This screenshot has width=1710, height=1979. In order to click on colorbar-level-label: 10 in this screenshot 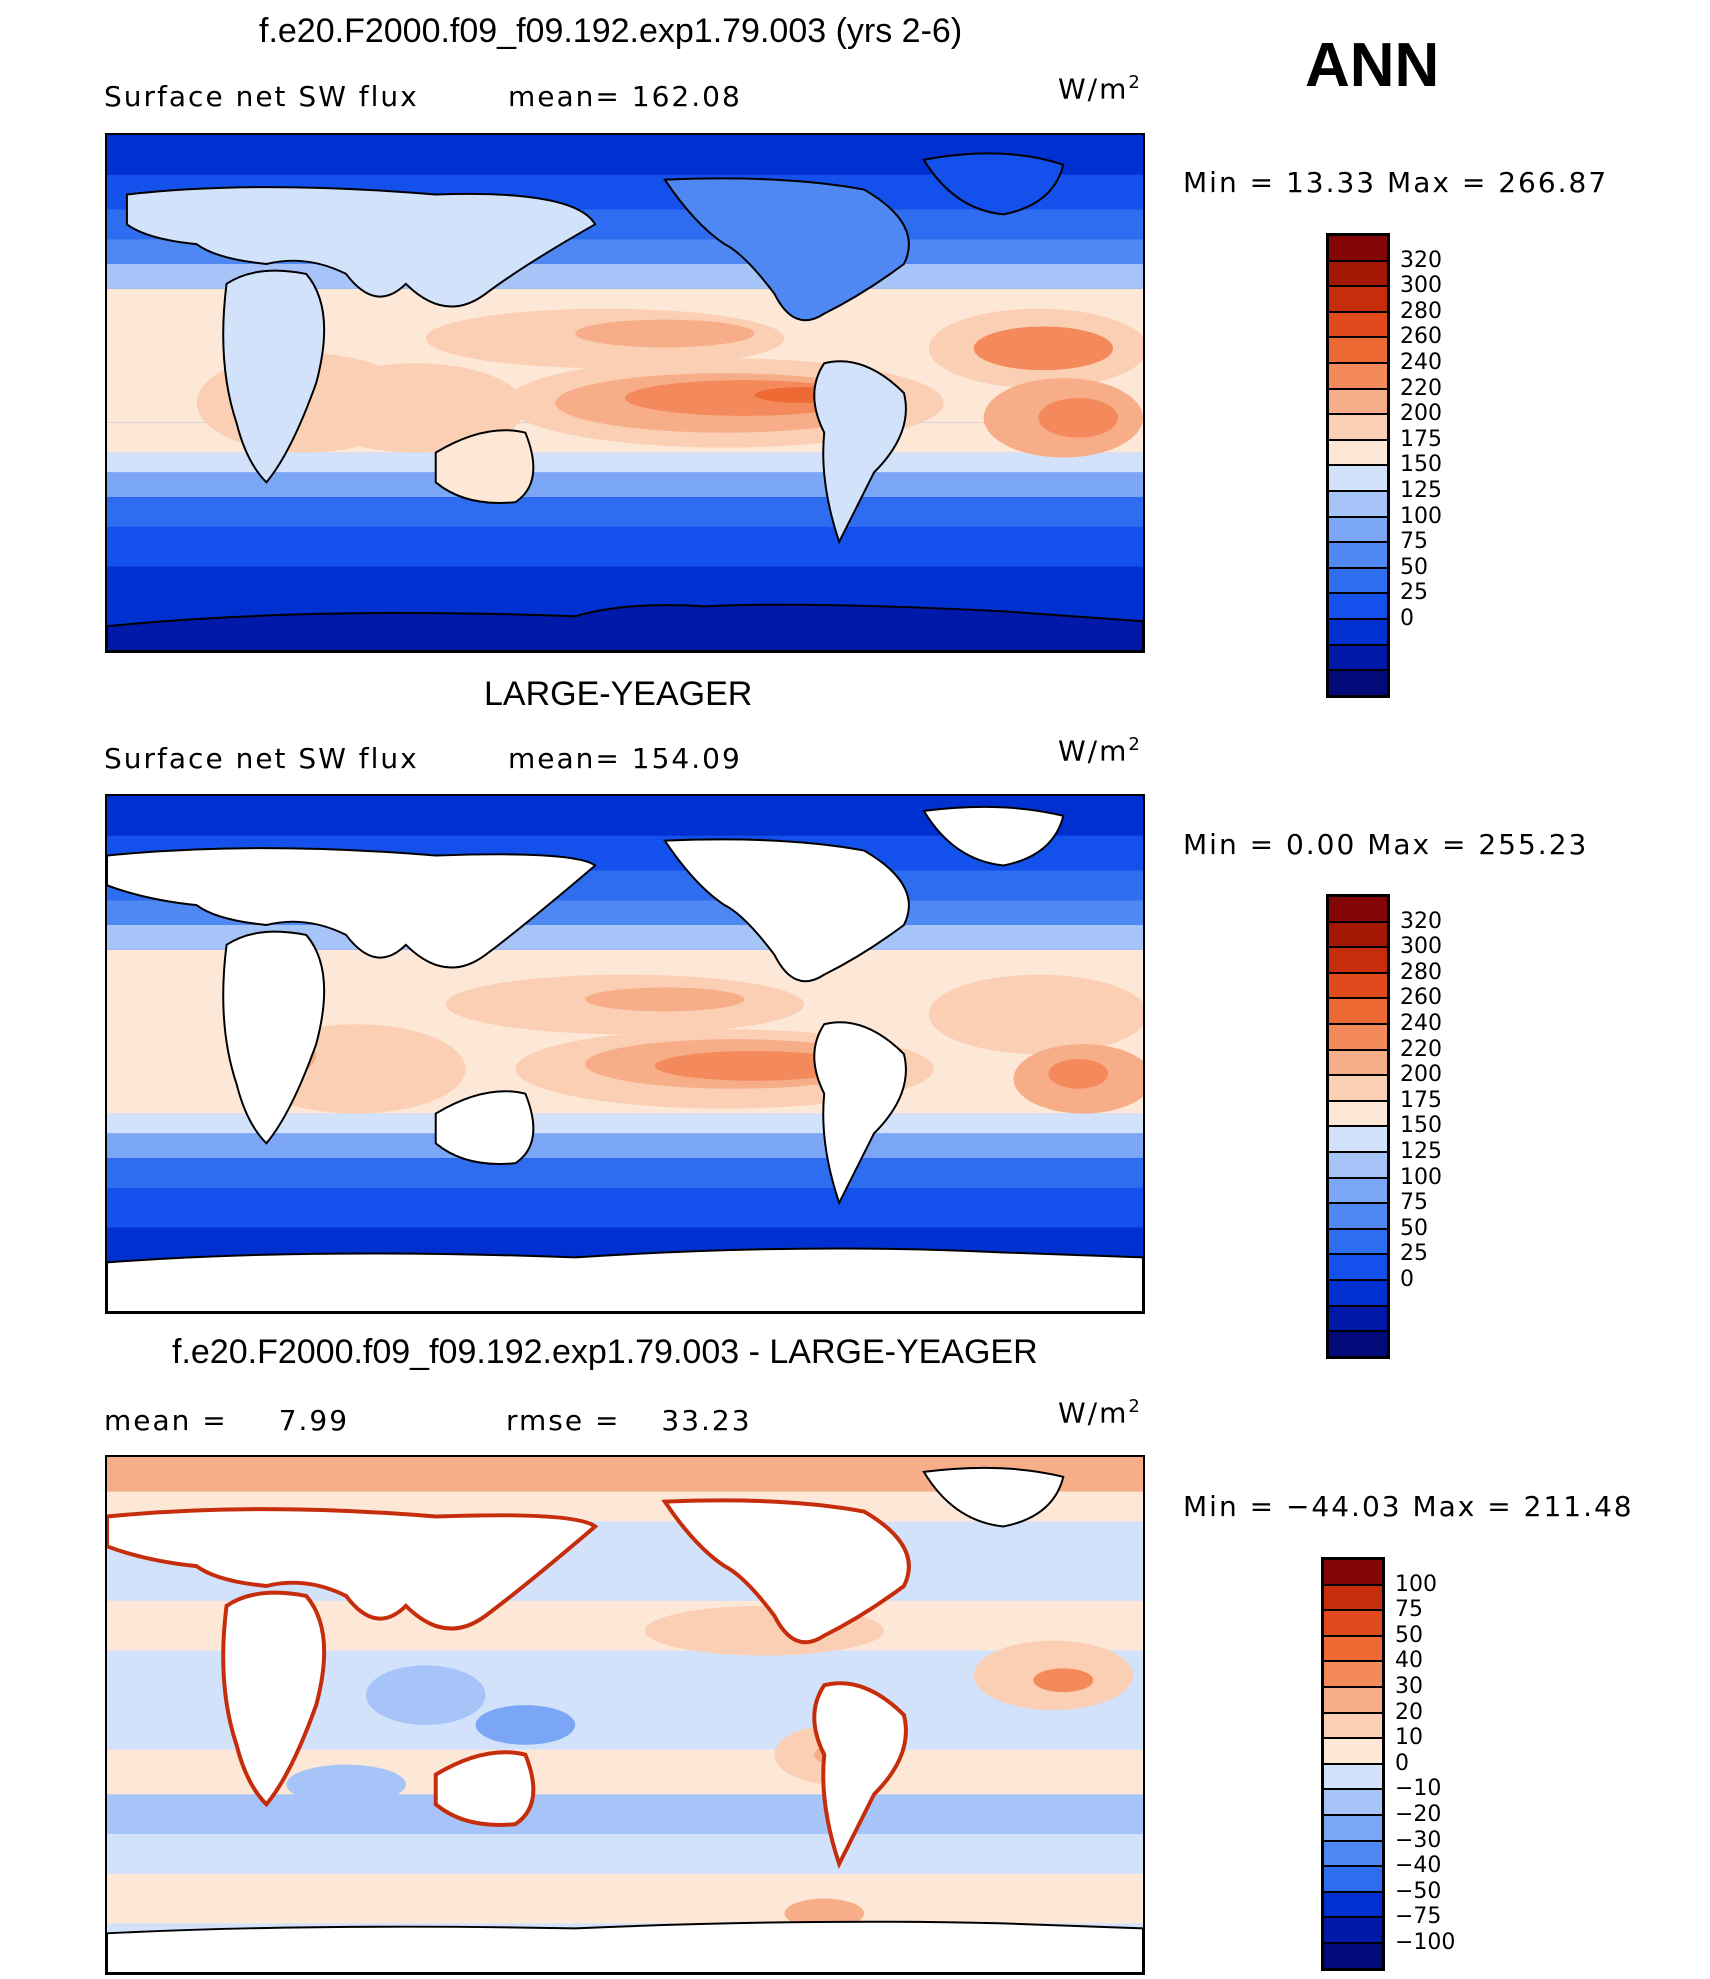, I will do `click(1409, 1738)`.